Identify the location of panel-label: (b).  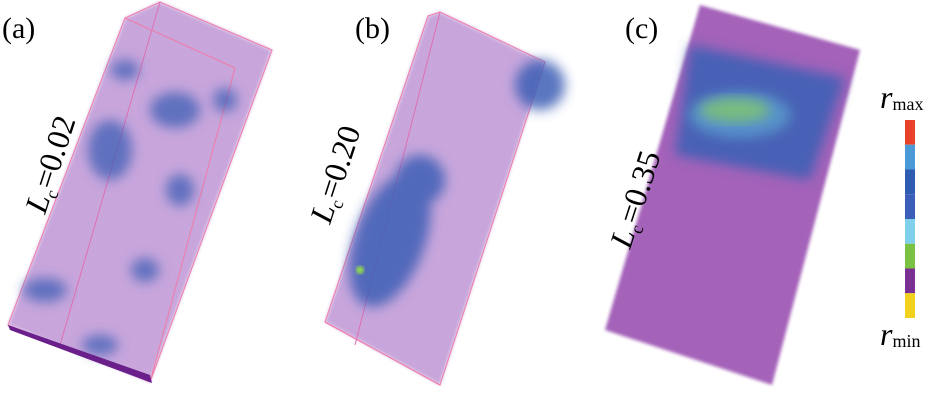
(372, 28).